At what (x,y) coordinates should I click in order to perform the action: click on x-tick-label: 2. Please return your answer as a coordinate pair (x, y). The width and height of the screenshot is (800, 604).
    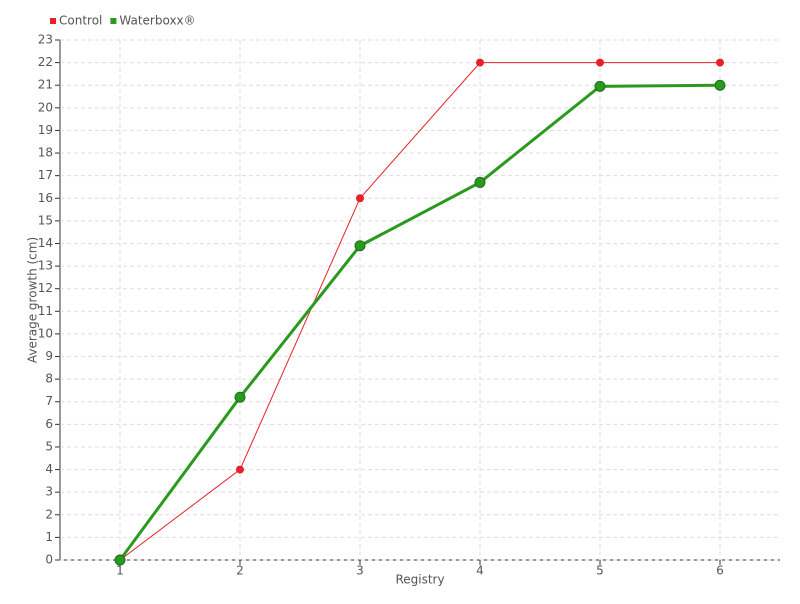
    Looking at the image, I should click on (240, 571).